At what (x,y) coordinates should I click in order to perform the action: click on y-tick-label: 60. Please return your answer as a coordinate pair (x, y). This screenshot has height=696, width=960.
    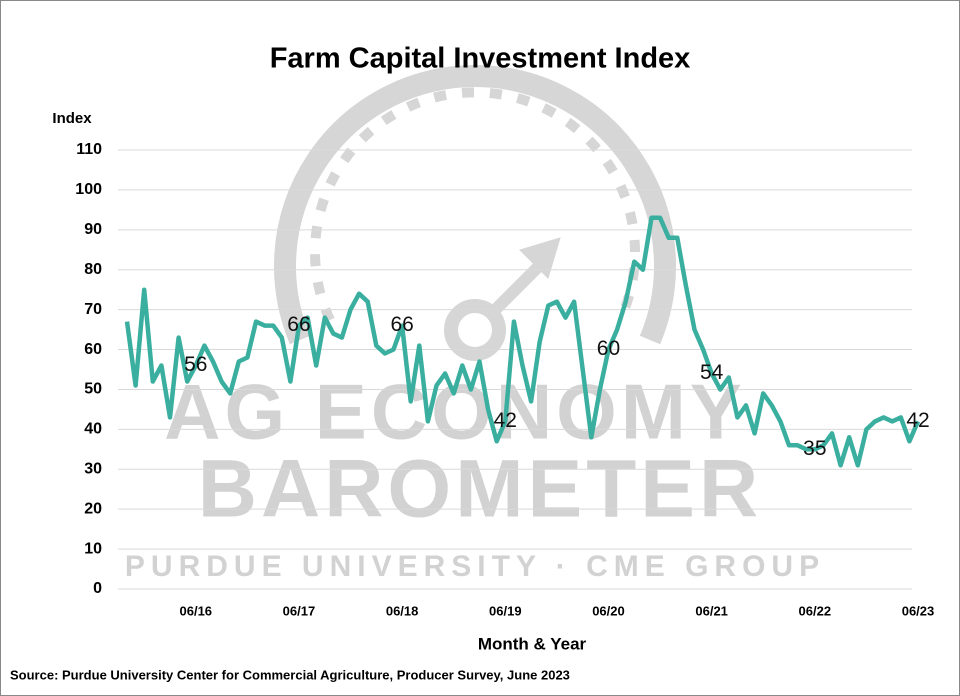
    Looking at the image, I should click on (93, 349).